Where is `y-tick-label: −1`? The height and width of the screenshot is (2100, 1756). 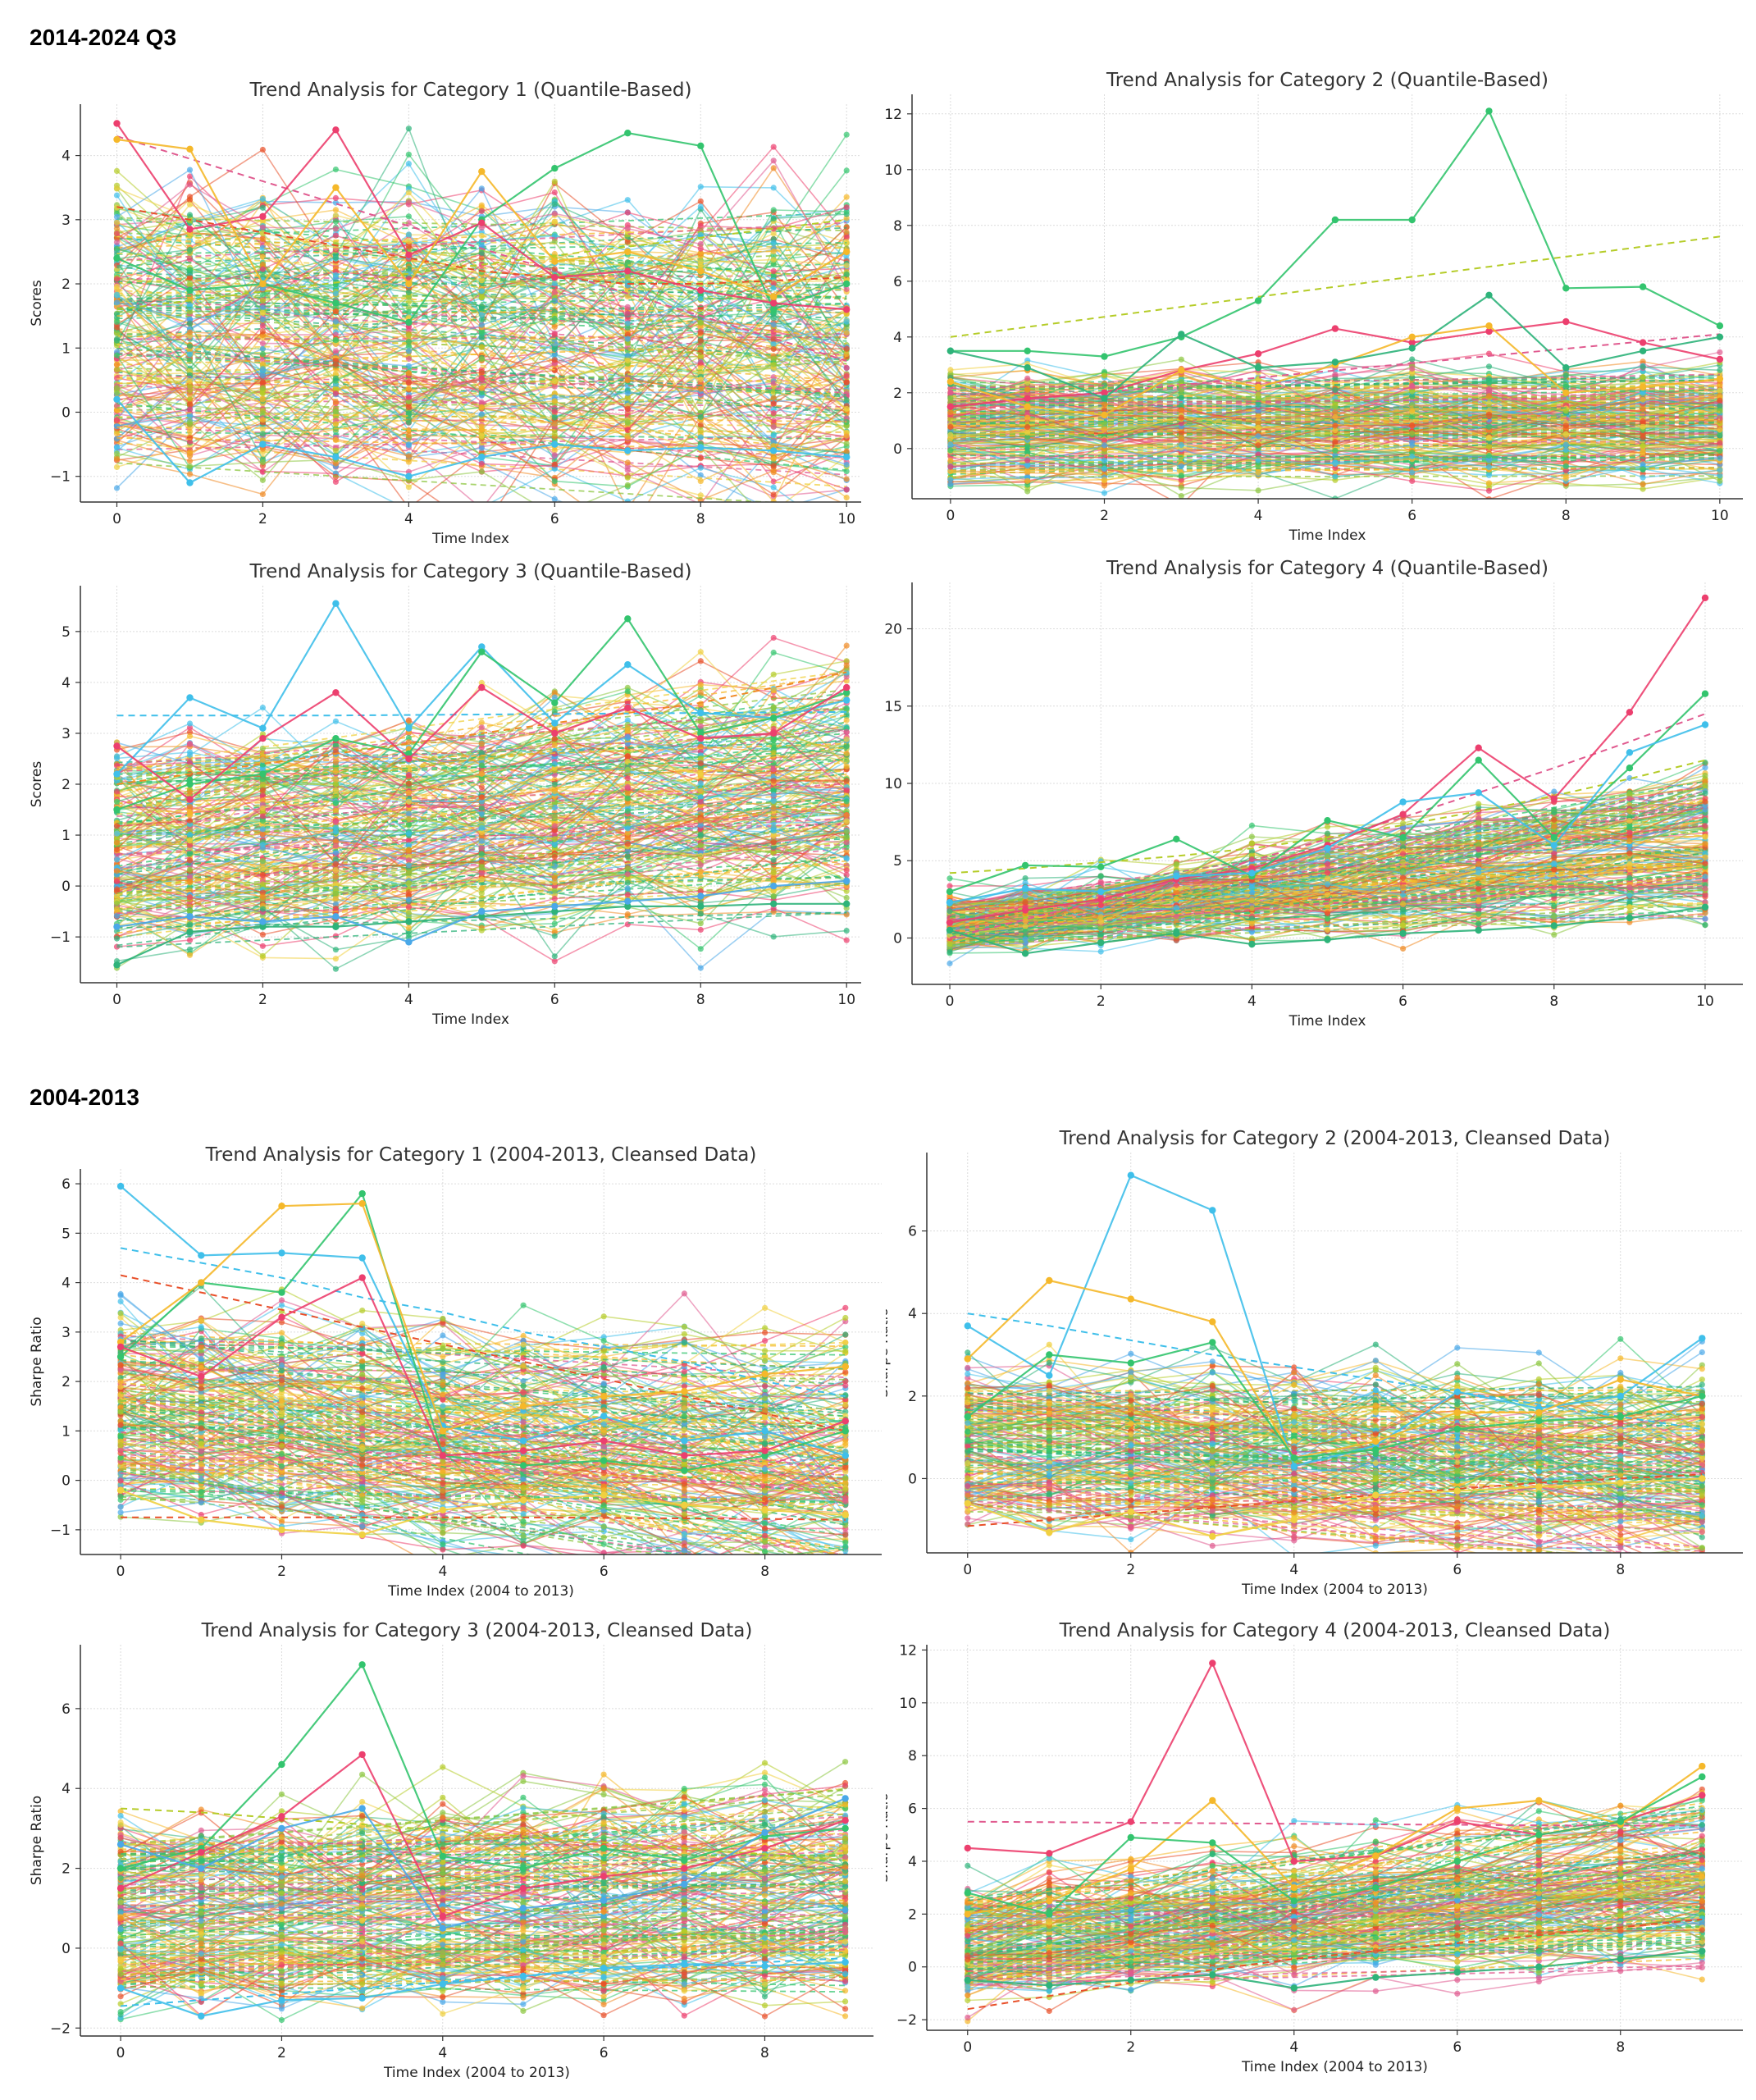 y-tick-label: −1 is located at coordinates (61, 478).